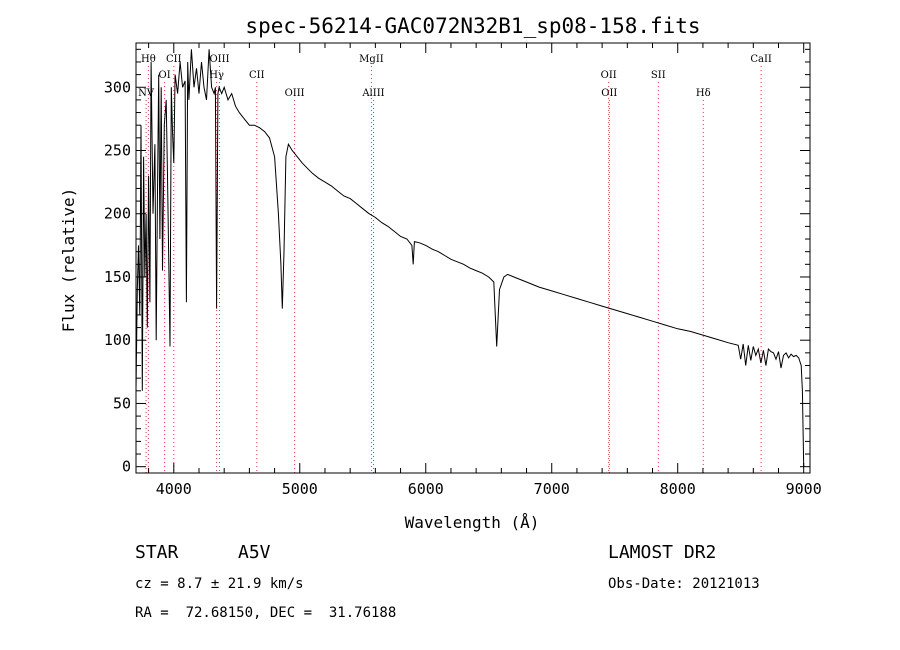  I want to click on line-marker-label: Hγ, so click(216, 75).